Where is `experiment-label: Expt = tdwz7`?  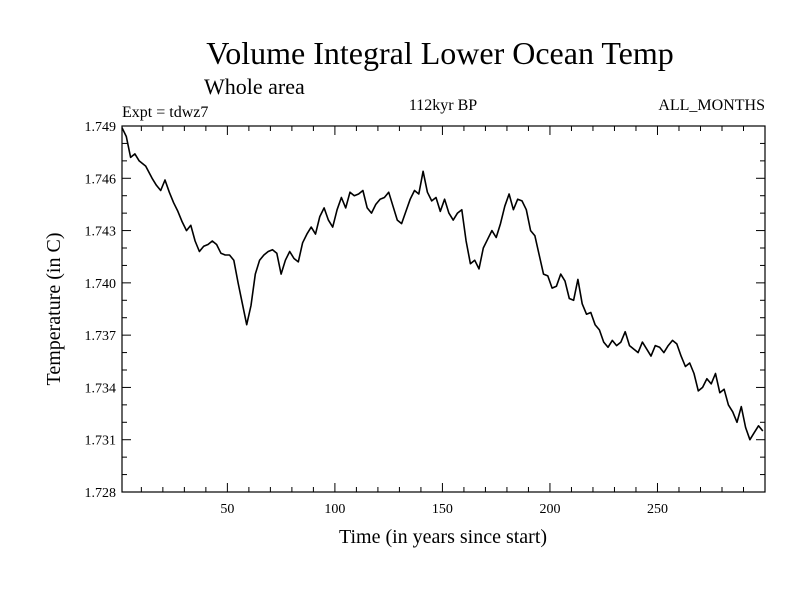
experiment-label: Expt = tdwz7 is located at coordinates (165, 112).